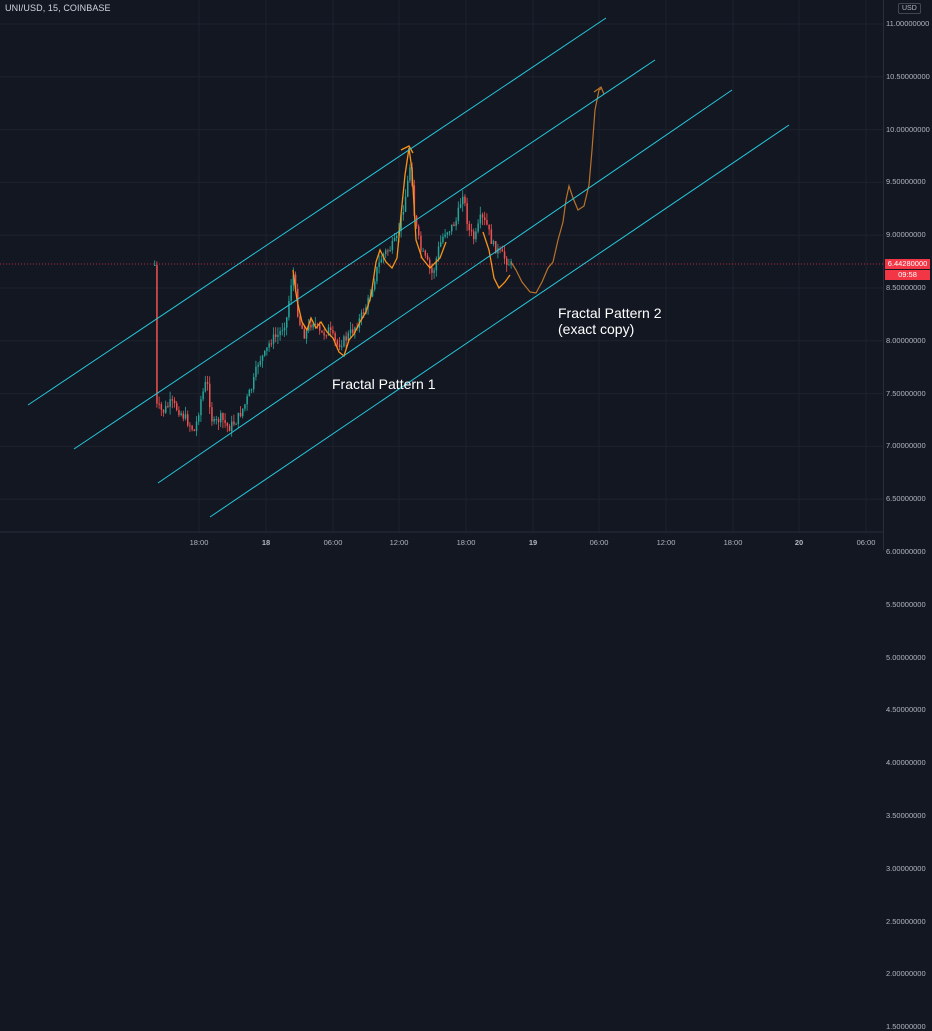 This screenshot has height=1031, width=932. I want to click on price-tick: 1.50000000, so click(906, 1026).